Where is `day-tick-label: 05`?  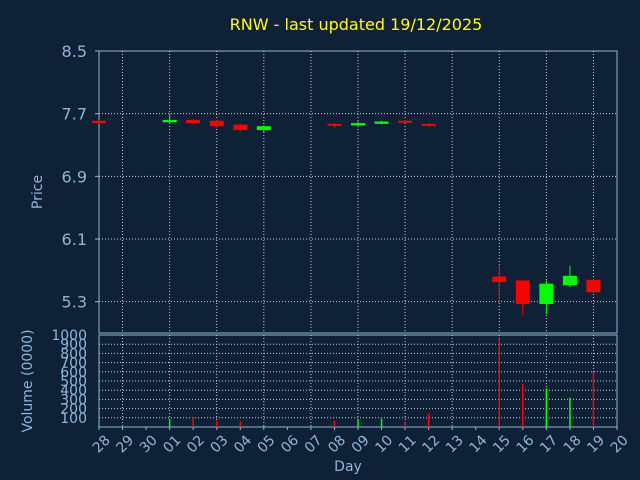 day-tick-label: 05 is located at coordinates (267, 444).